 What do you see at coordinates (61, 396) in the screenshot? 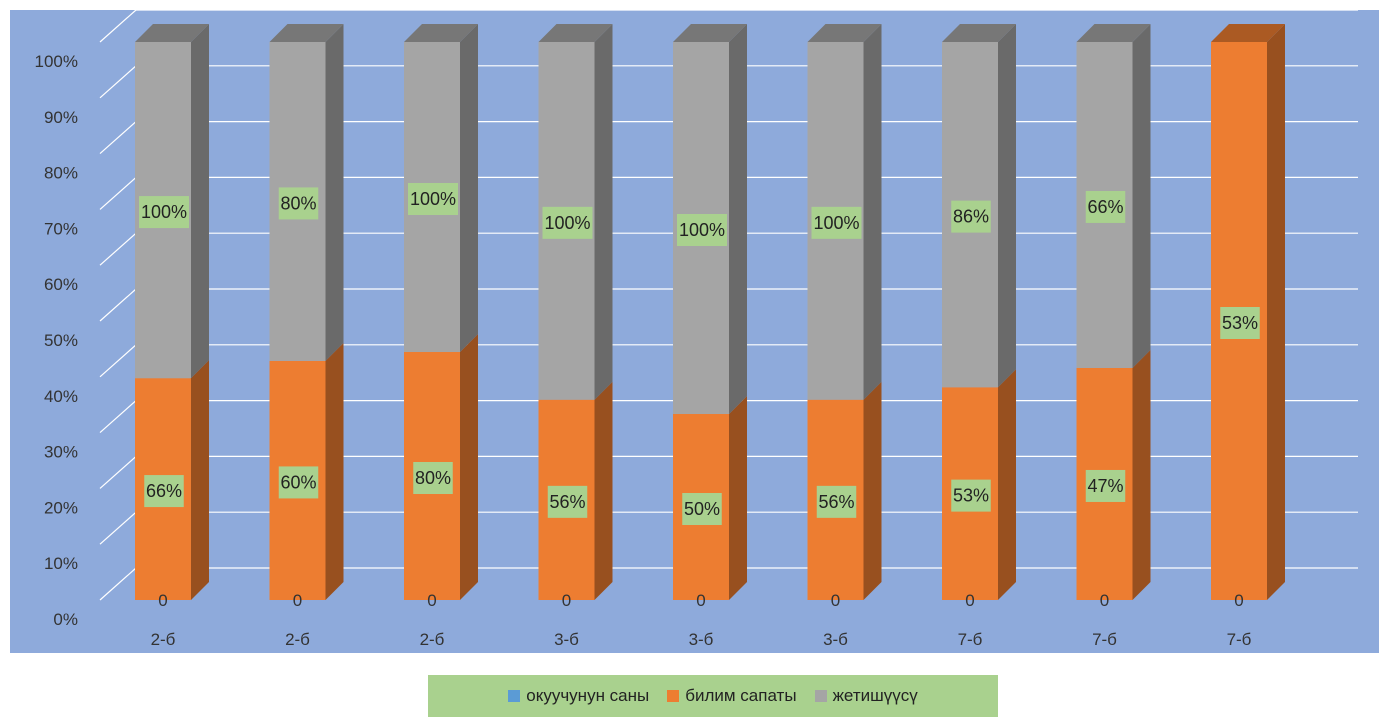
I see `y-tick-label: 40%` at bounding box center [61, 396].